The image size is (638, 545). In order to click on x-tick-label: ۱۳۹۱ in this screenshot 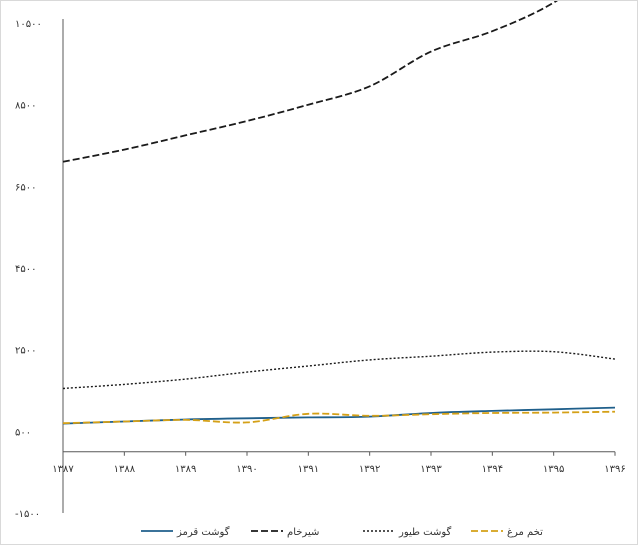, I will do `click(308, 469)`.